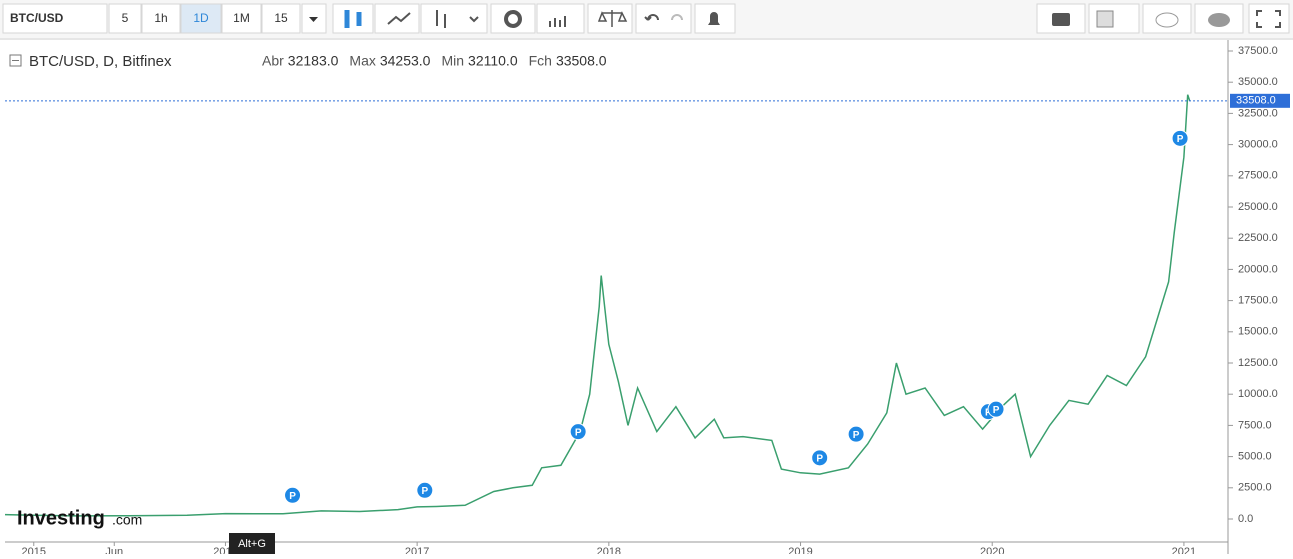 This screenshot has width=1293, height=559. I want to click on y-tick-label: 37500.0, so click(1258, 51).